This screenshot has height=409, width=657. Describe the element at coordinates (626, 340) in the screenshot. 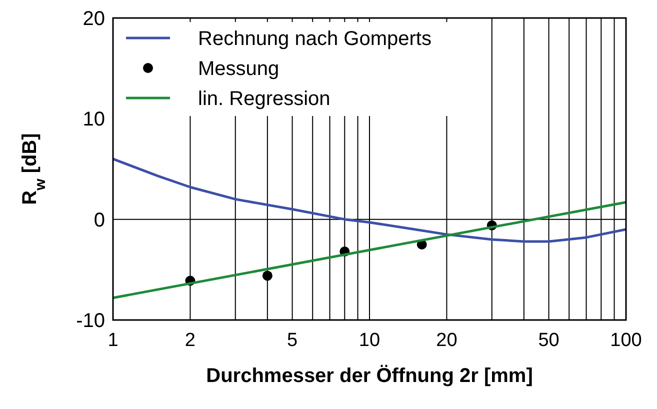

I see `x-tick-label: 100` at that location.